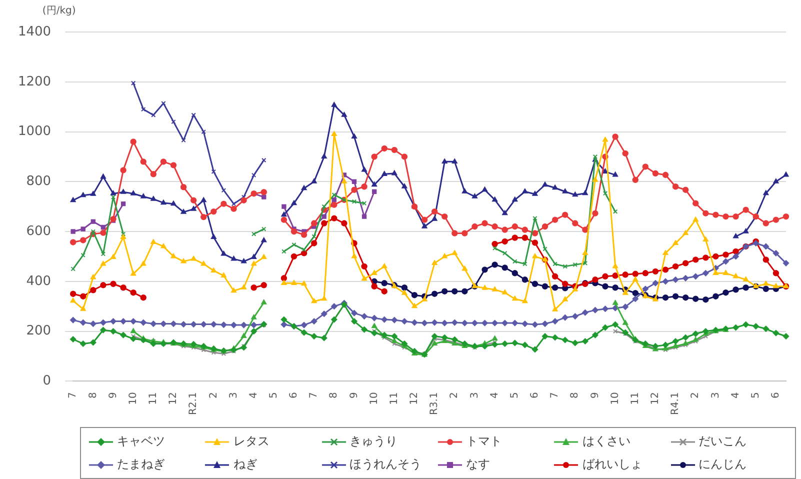 The image size is (801, 479). What do you see at coordinates (141, 464) in the screenshot?
I see `legend-label: たまねぎ` at bounding box center [141, 464].